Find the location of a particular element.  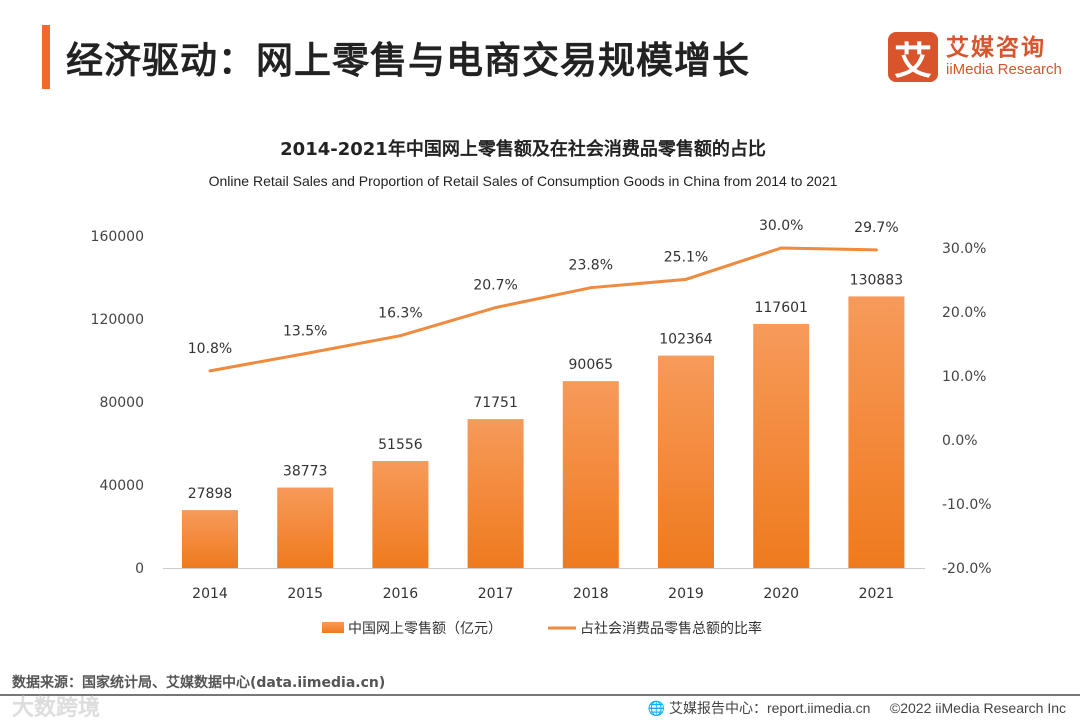

left-tick-label: 0 is located at coordinates (139, 569).